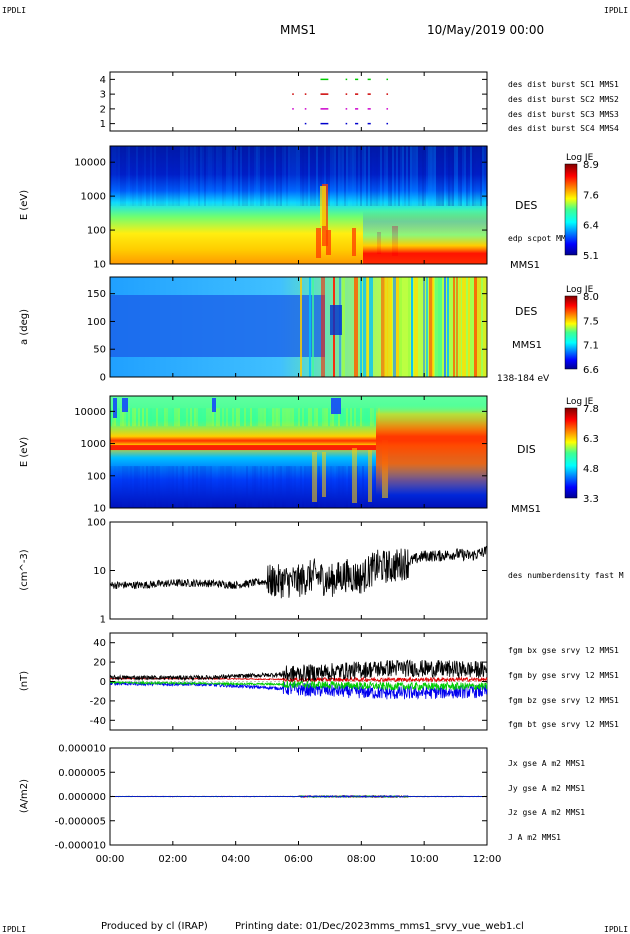 The width and height of the screenshot is (630, 934). I want to click on footer-filename: mms_mms1_srvy_vue_web1.cl, so click(447, 926).